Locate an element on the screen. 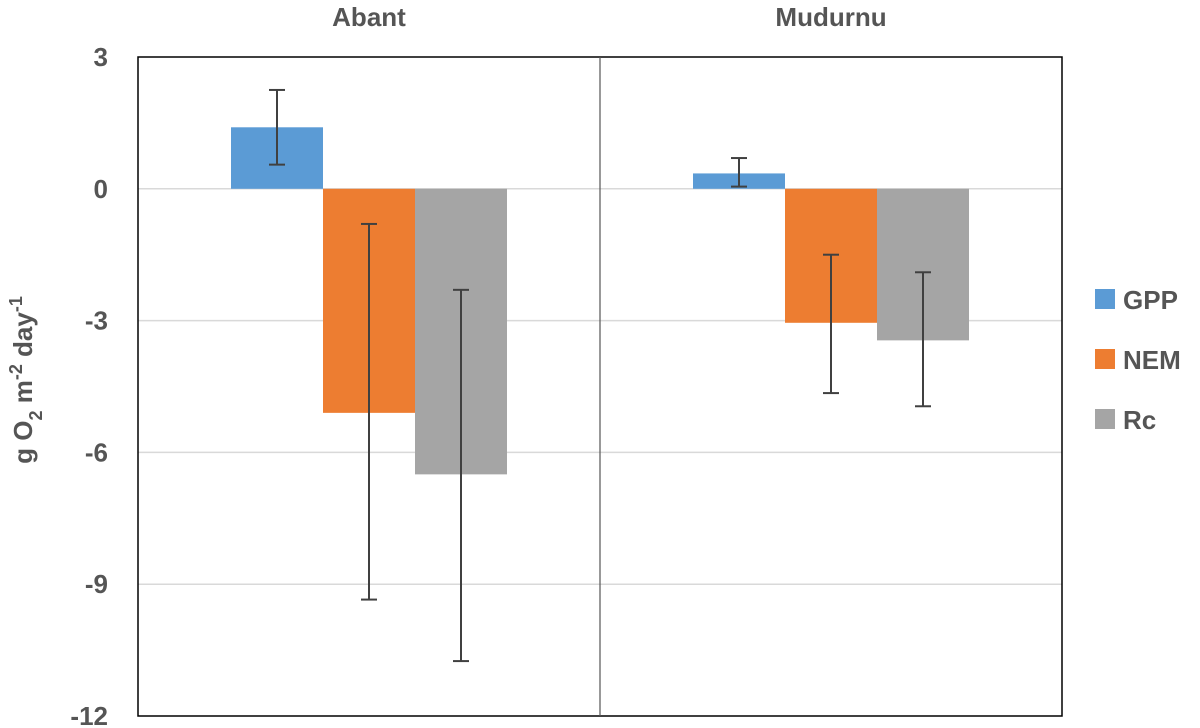  panel-title: Abant is located at coordinates (369, 17).